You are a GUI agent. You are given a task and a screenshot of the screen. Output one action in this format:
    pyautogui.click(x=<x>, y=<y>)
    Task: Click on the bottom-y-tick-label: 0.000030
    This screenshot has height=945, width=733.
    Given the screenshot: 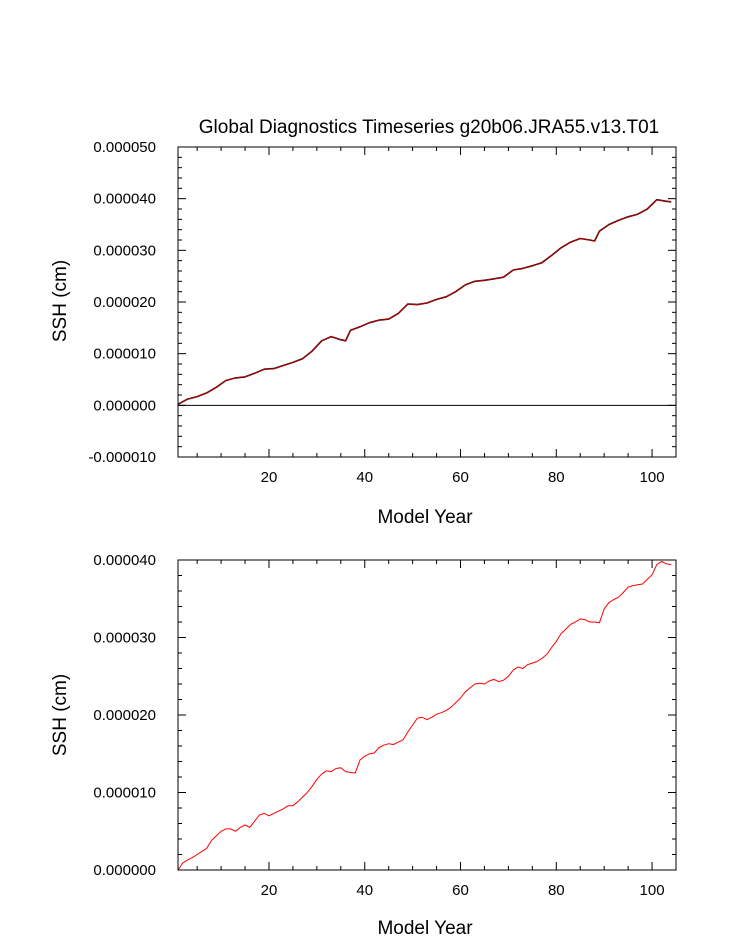 What is the action you would take?
    pyautogui.click(x=124, y=638)
    